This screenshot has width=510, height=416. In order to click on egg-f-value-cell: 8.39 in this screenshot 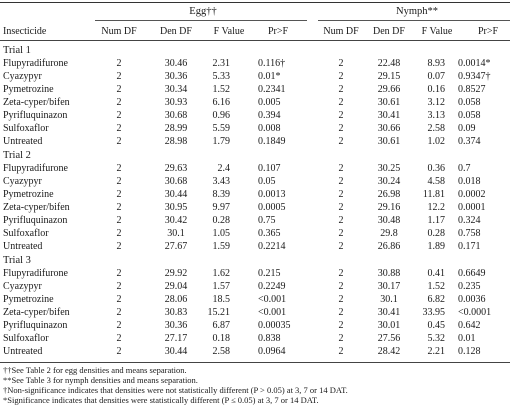, I will do `click(221, 194)`.